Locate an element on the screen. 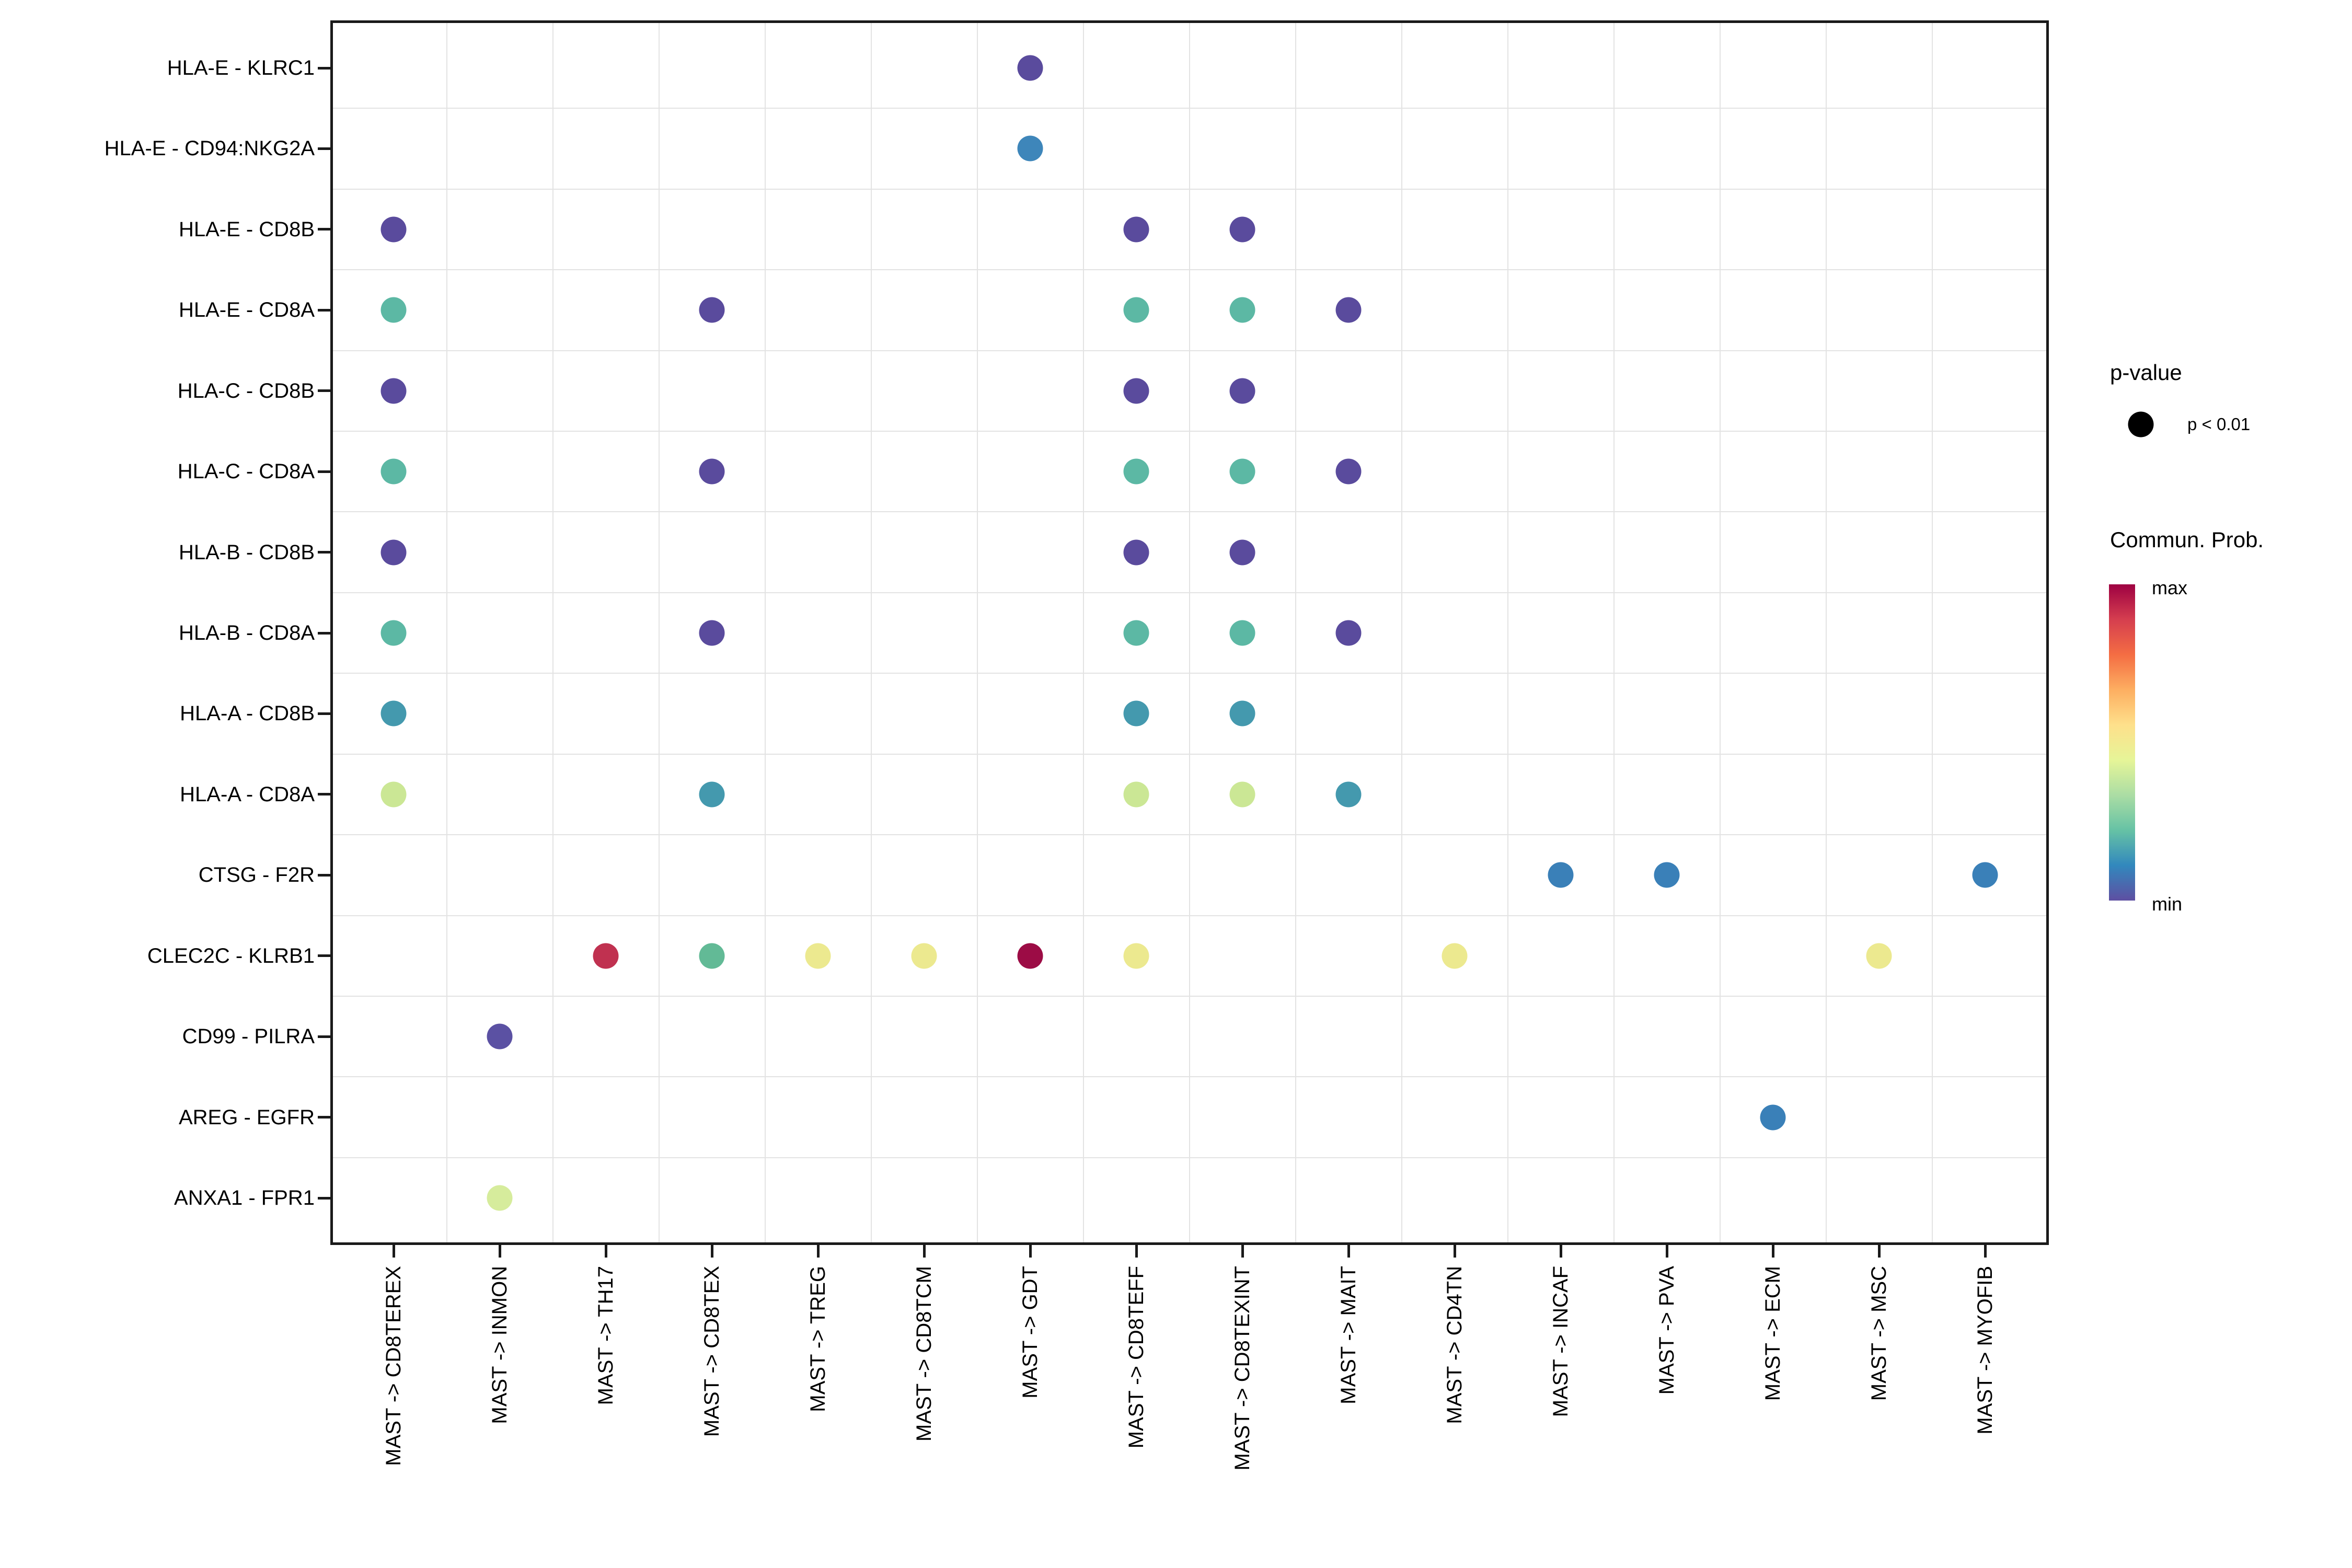 This screenshot has height=1568, width=2352. x-axis-label: MAST -> CD8TEREX is located at coordinates (393, 1366).